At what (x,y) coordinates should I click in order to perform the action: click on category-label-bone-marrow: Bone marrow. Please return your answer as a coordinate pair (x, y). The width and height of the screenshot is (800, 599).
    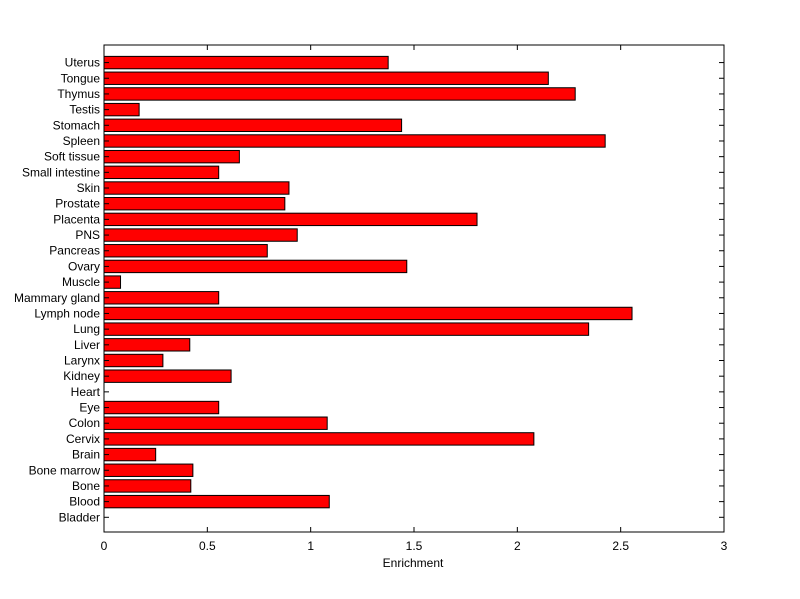
    Looking at the image, I should click on (65, 470).